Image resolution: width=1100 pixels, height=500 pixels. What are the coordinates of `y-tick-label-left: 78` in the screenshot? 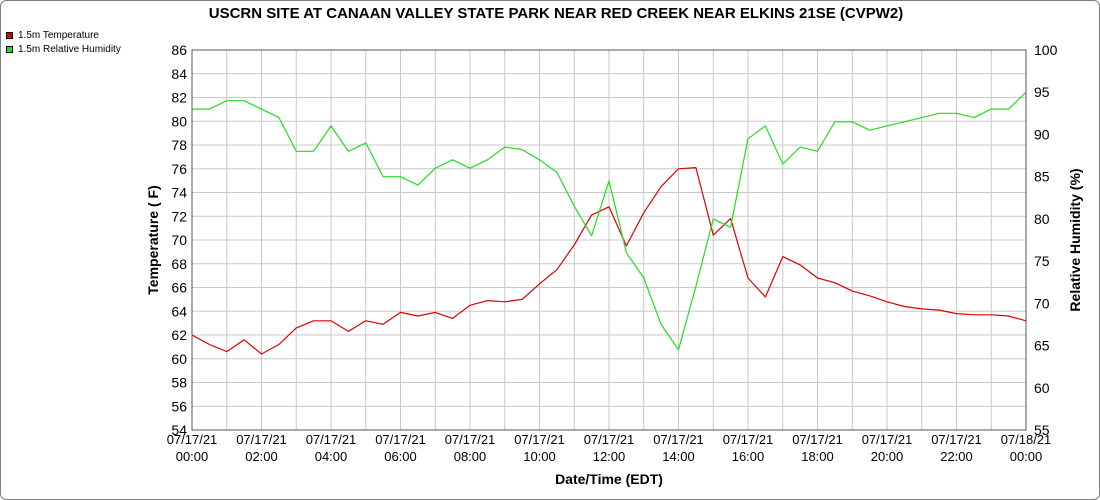 It's located at (179, 145).